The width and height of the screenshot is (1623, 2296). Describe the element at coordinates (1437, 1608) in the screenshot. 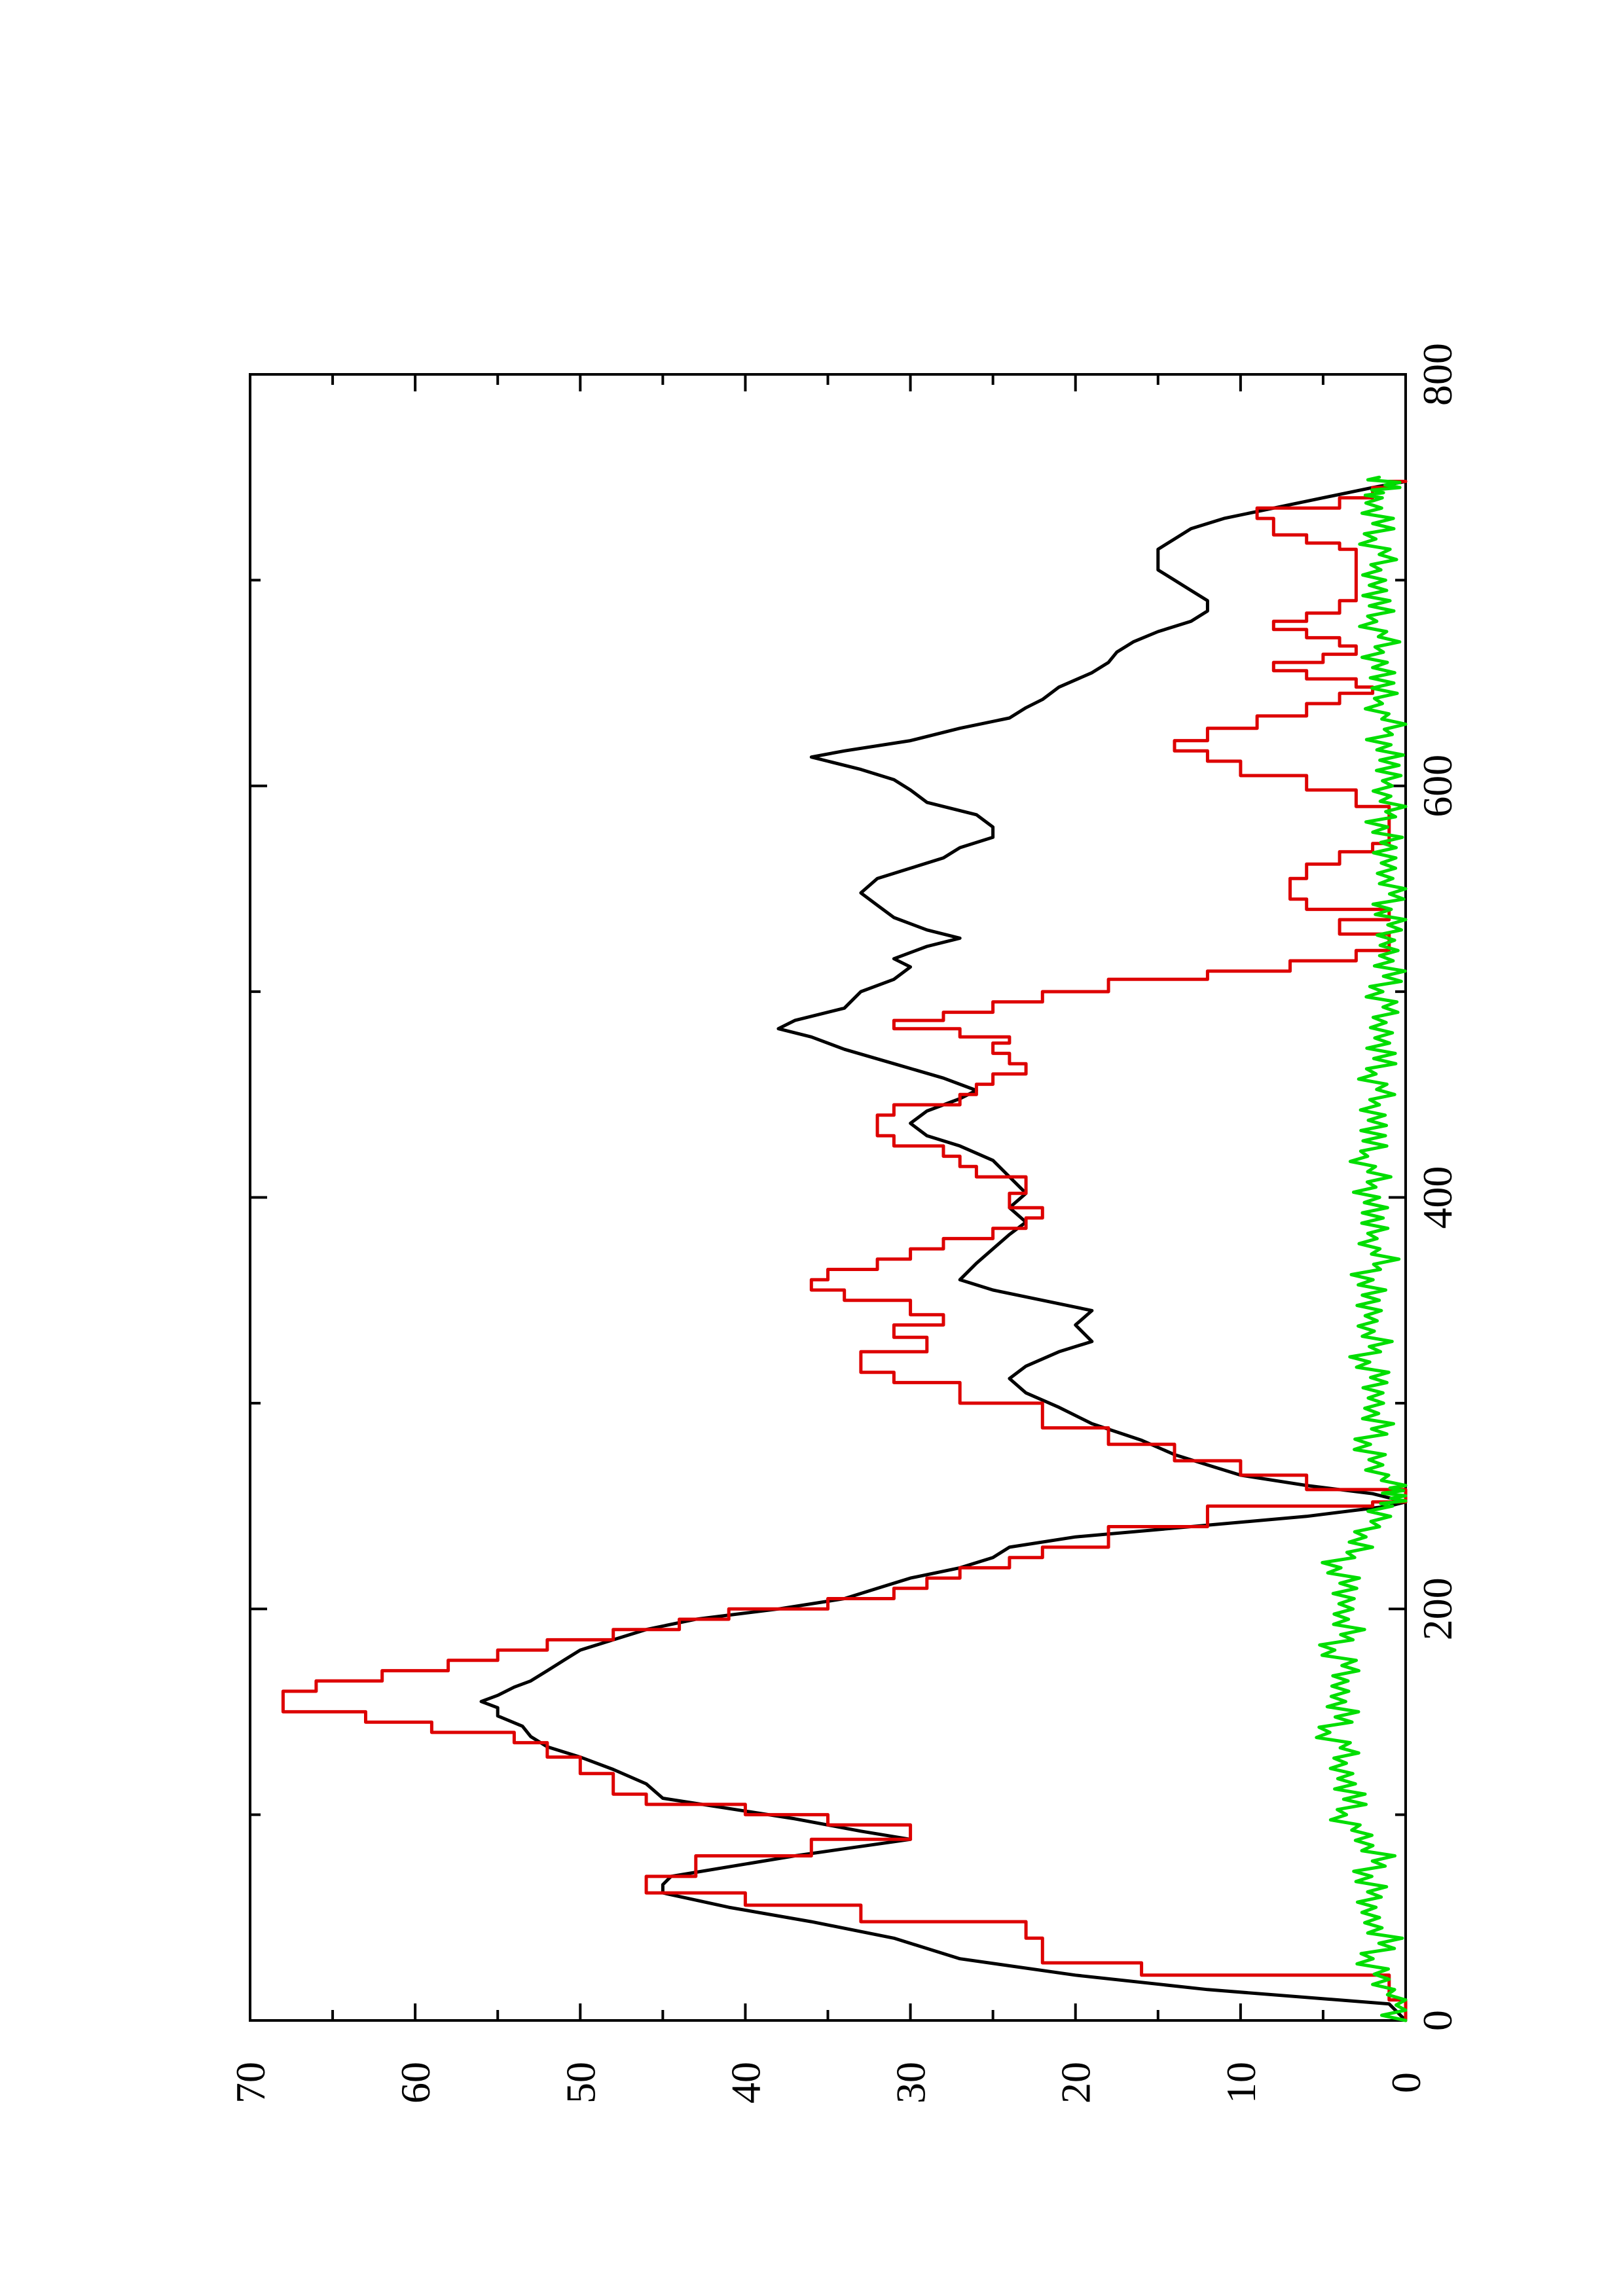

I see `x-tick-label: 200` at that location.